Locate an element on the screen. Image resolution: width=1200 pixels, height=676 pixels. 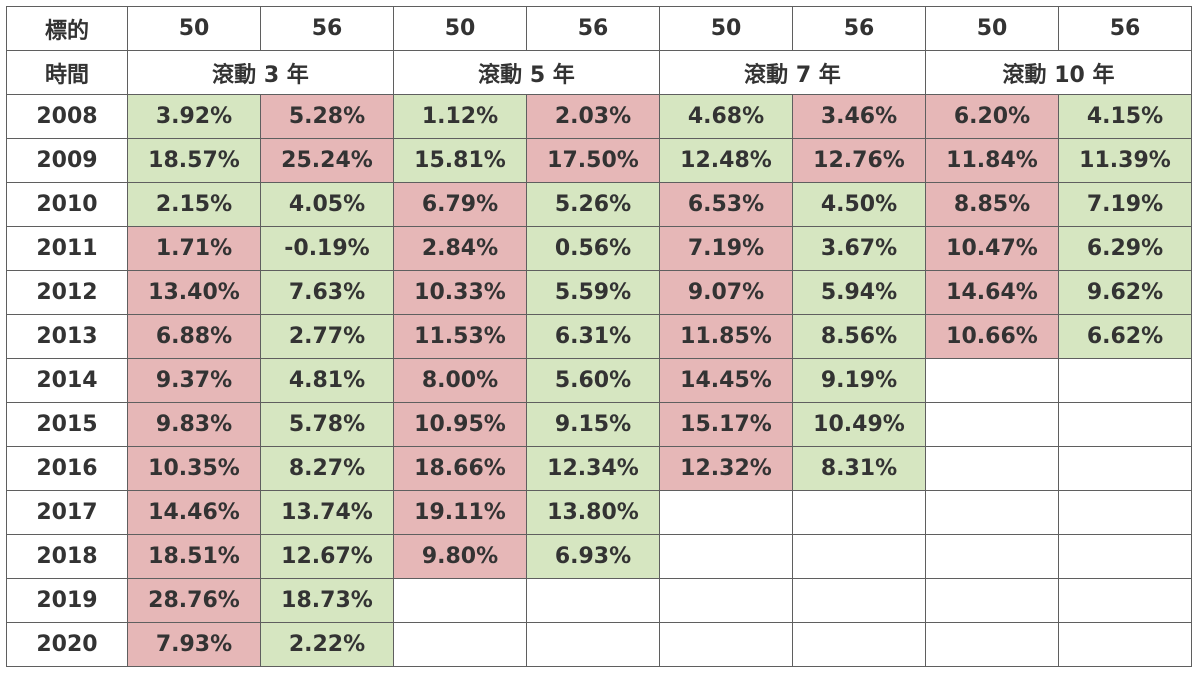
period-header-cell: 滾動 5 年 is located at coordinates (526, 72).